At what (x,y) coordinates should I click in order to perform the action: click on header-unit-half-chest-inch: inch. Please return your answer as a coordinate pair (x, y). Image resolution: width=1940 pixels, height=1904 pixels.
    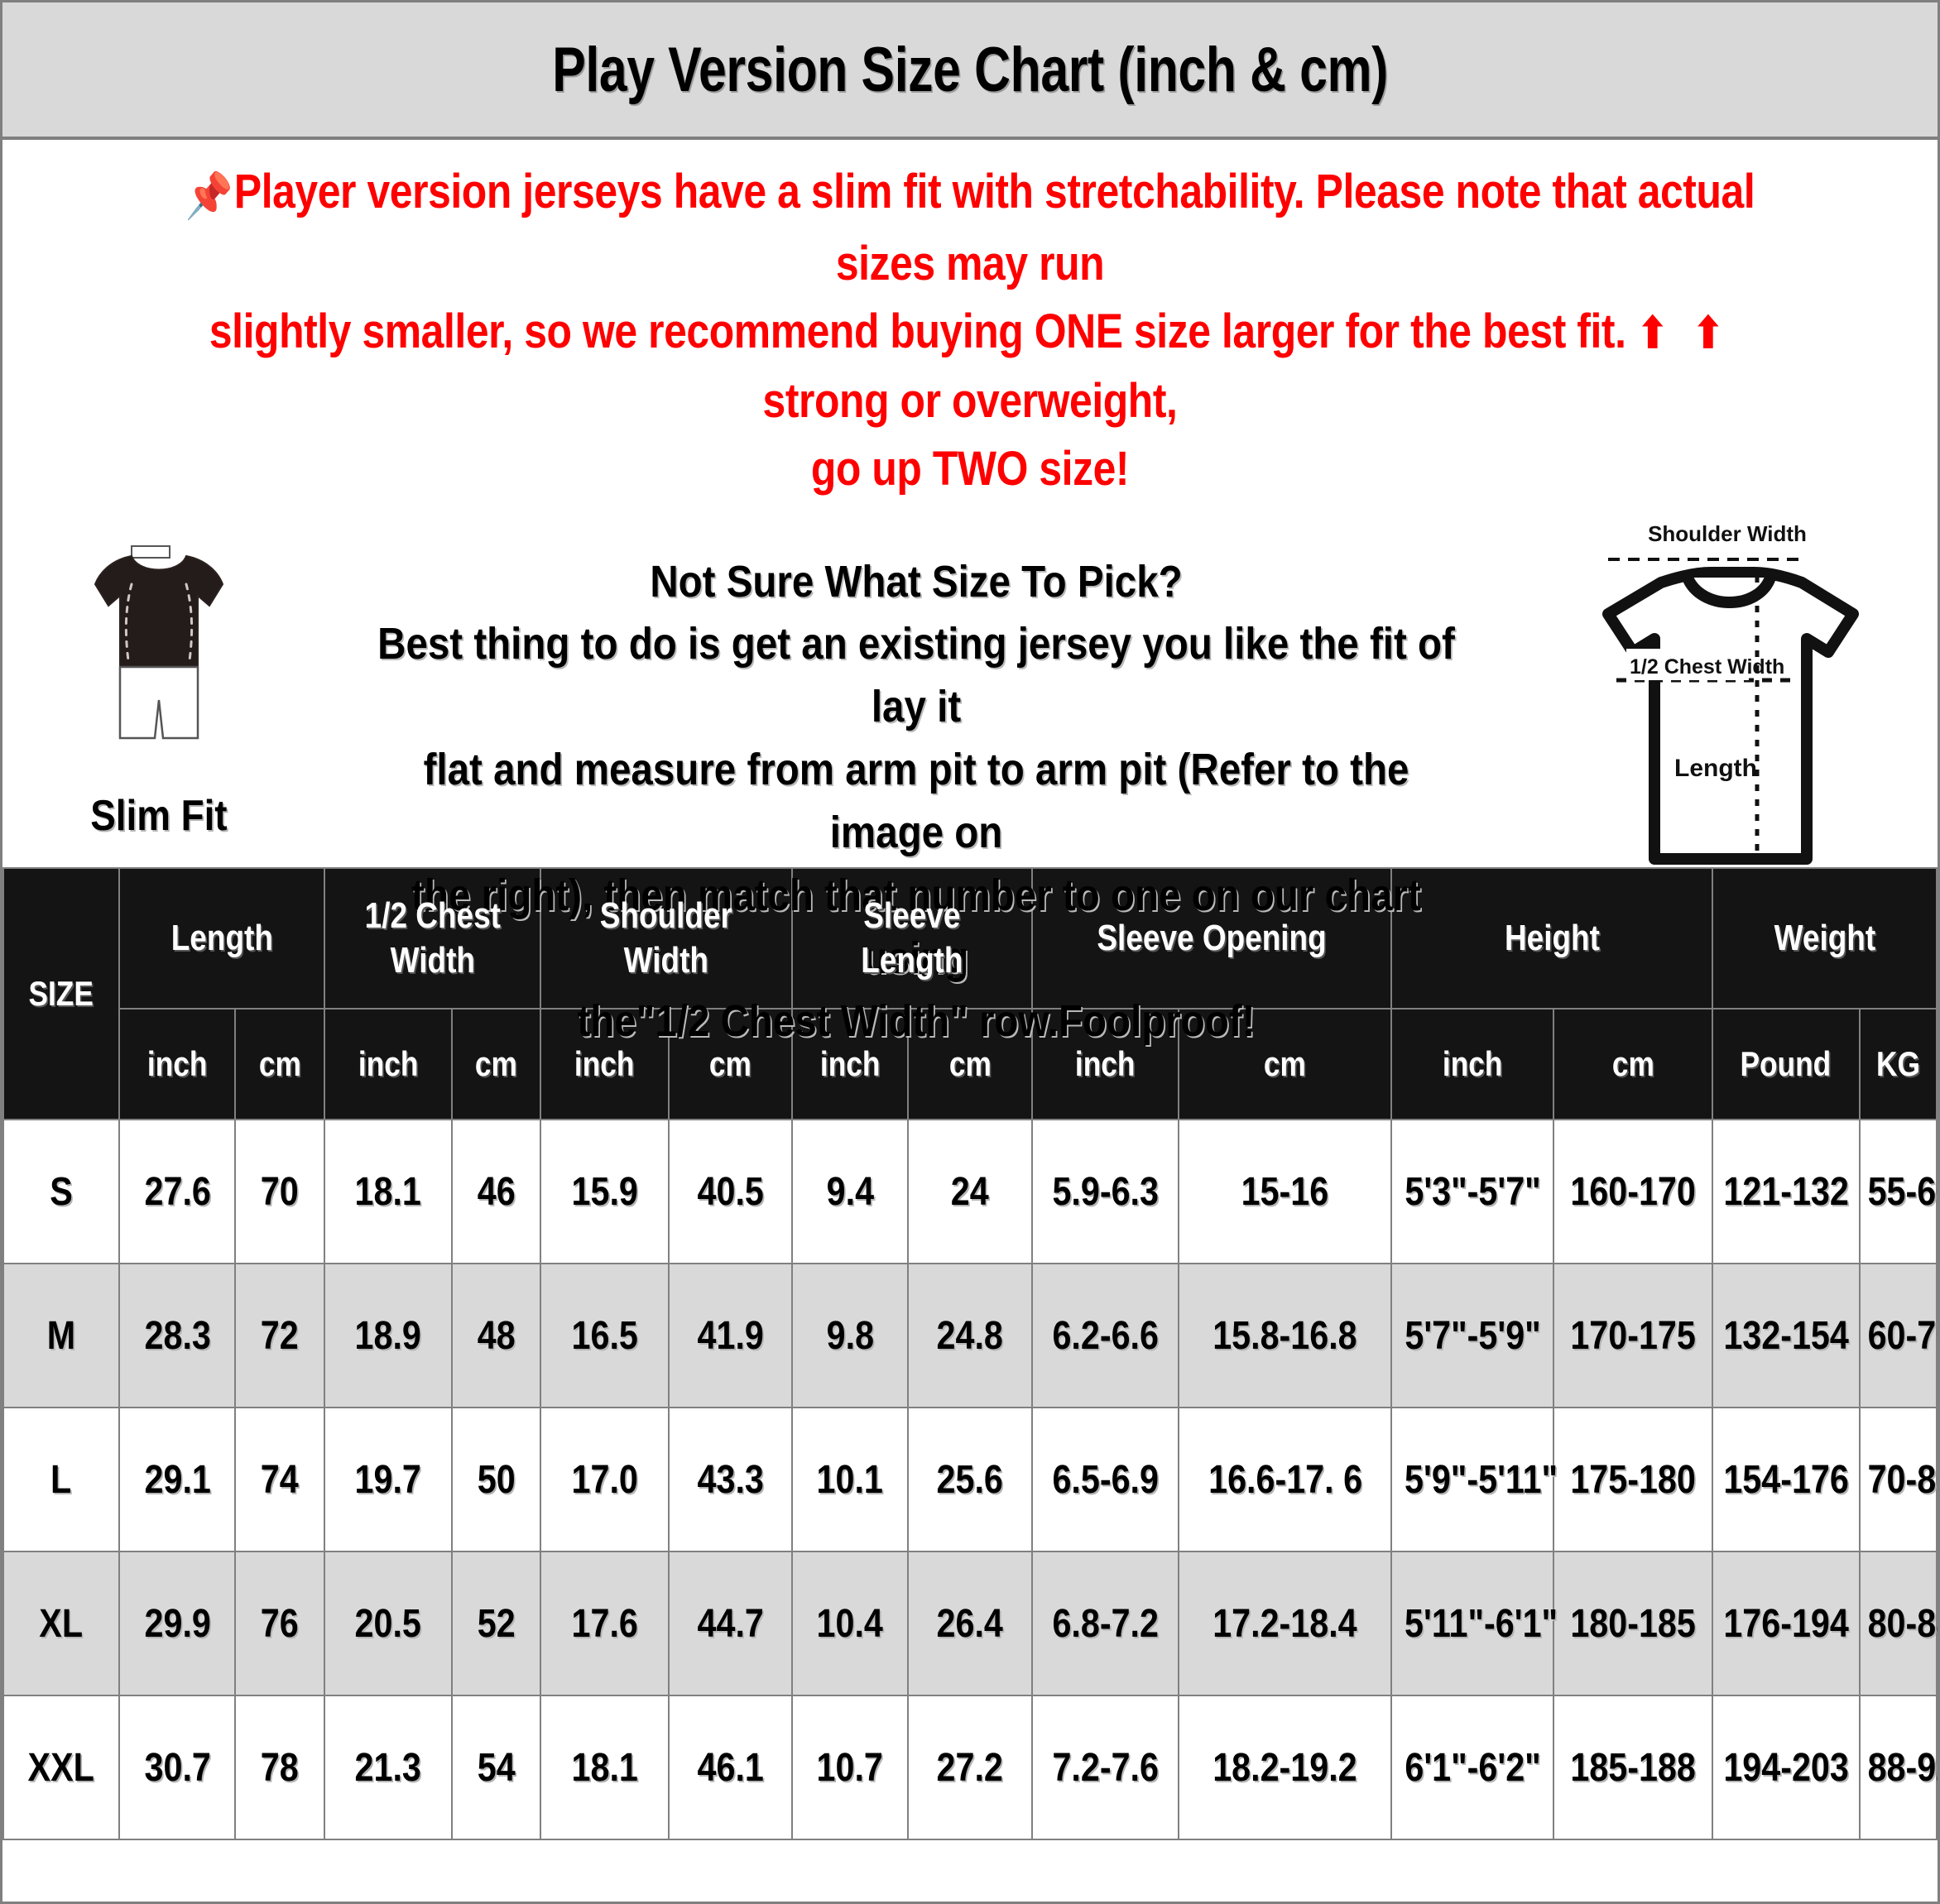
    Looking at the image, I should click on (388, 1064).